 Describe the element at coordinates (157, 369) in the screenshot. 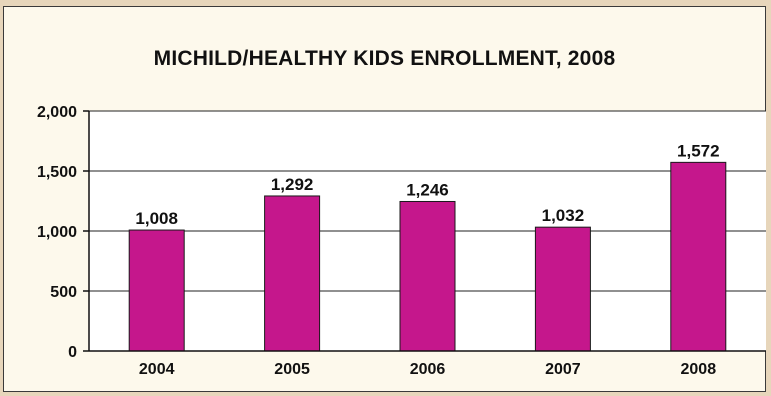

I see `x-tick-label: 2004` at that location.